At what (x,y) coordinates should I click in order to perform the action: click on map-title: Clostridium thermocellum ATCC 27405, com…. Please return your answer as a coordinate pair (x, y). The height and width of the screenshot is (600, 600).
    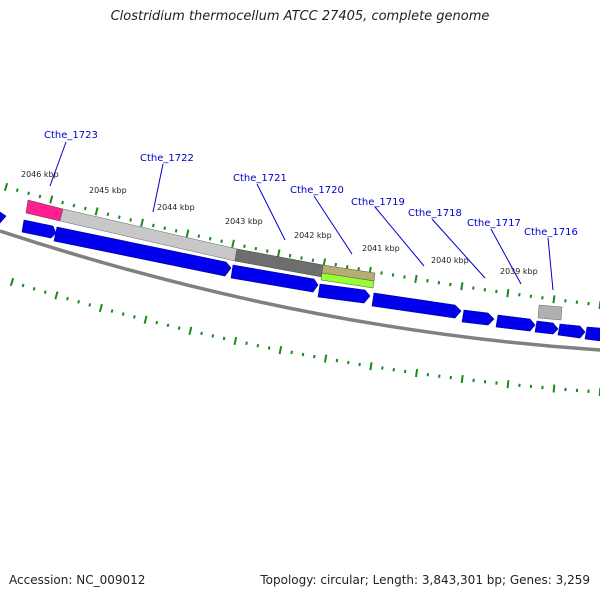
    Looking at the image, I should click on (300, 16).